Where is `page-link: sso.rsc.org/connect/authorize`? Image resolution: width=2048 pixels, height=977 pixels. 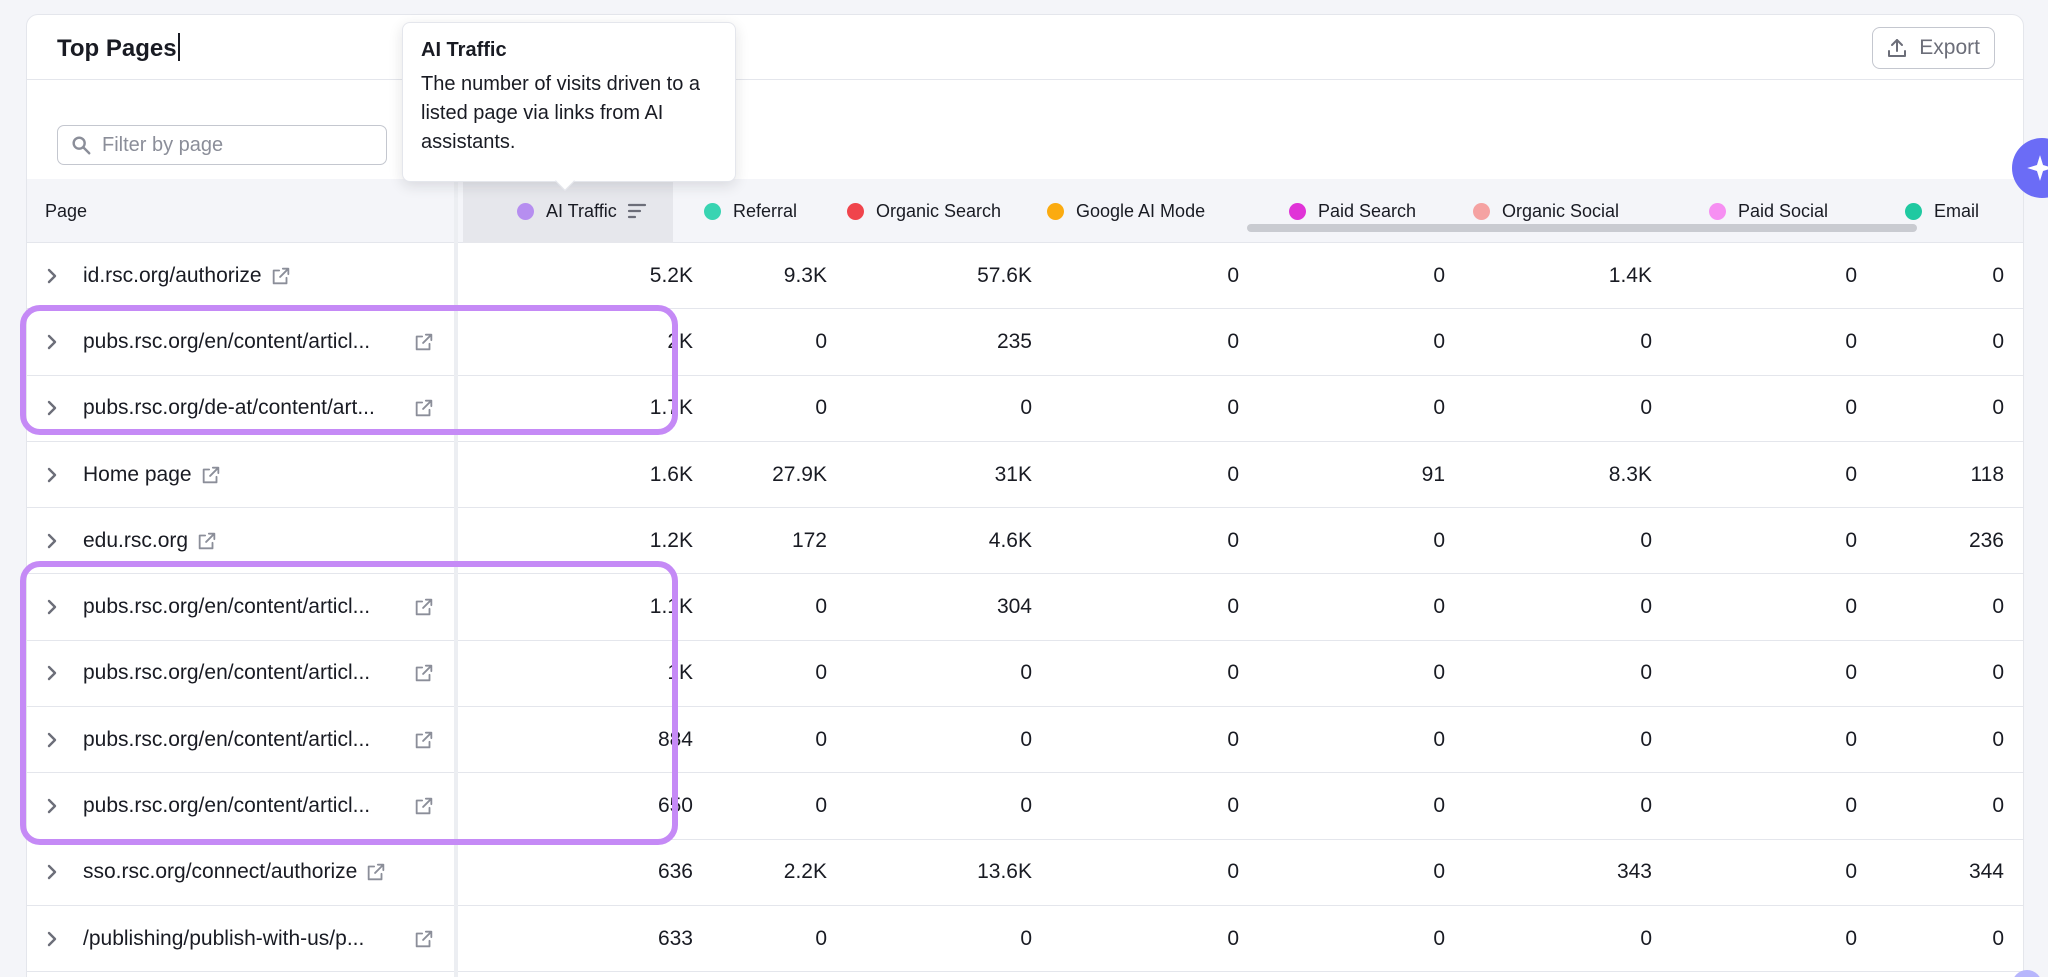
page-link: sso.rsc.org/connect/authorize is located at coordinates (235, 872).